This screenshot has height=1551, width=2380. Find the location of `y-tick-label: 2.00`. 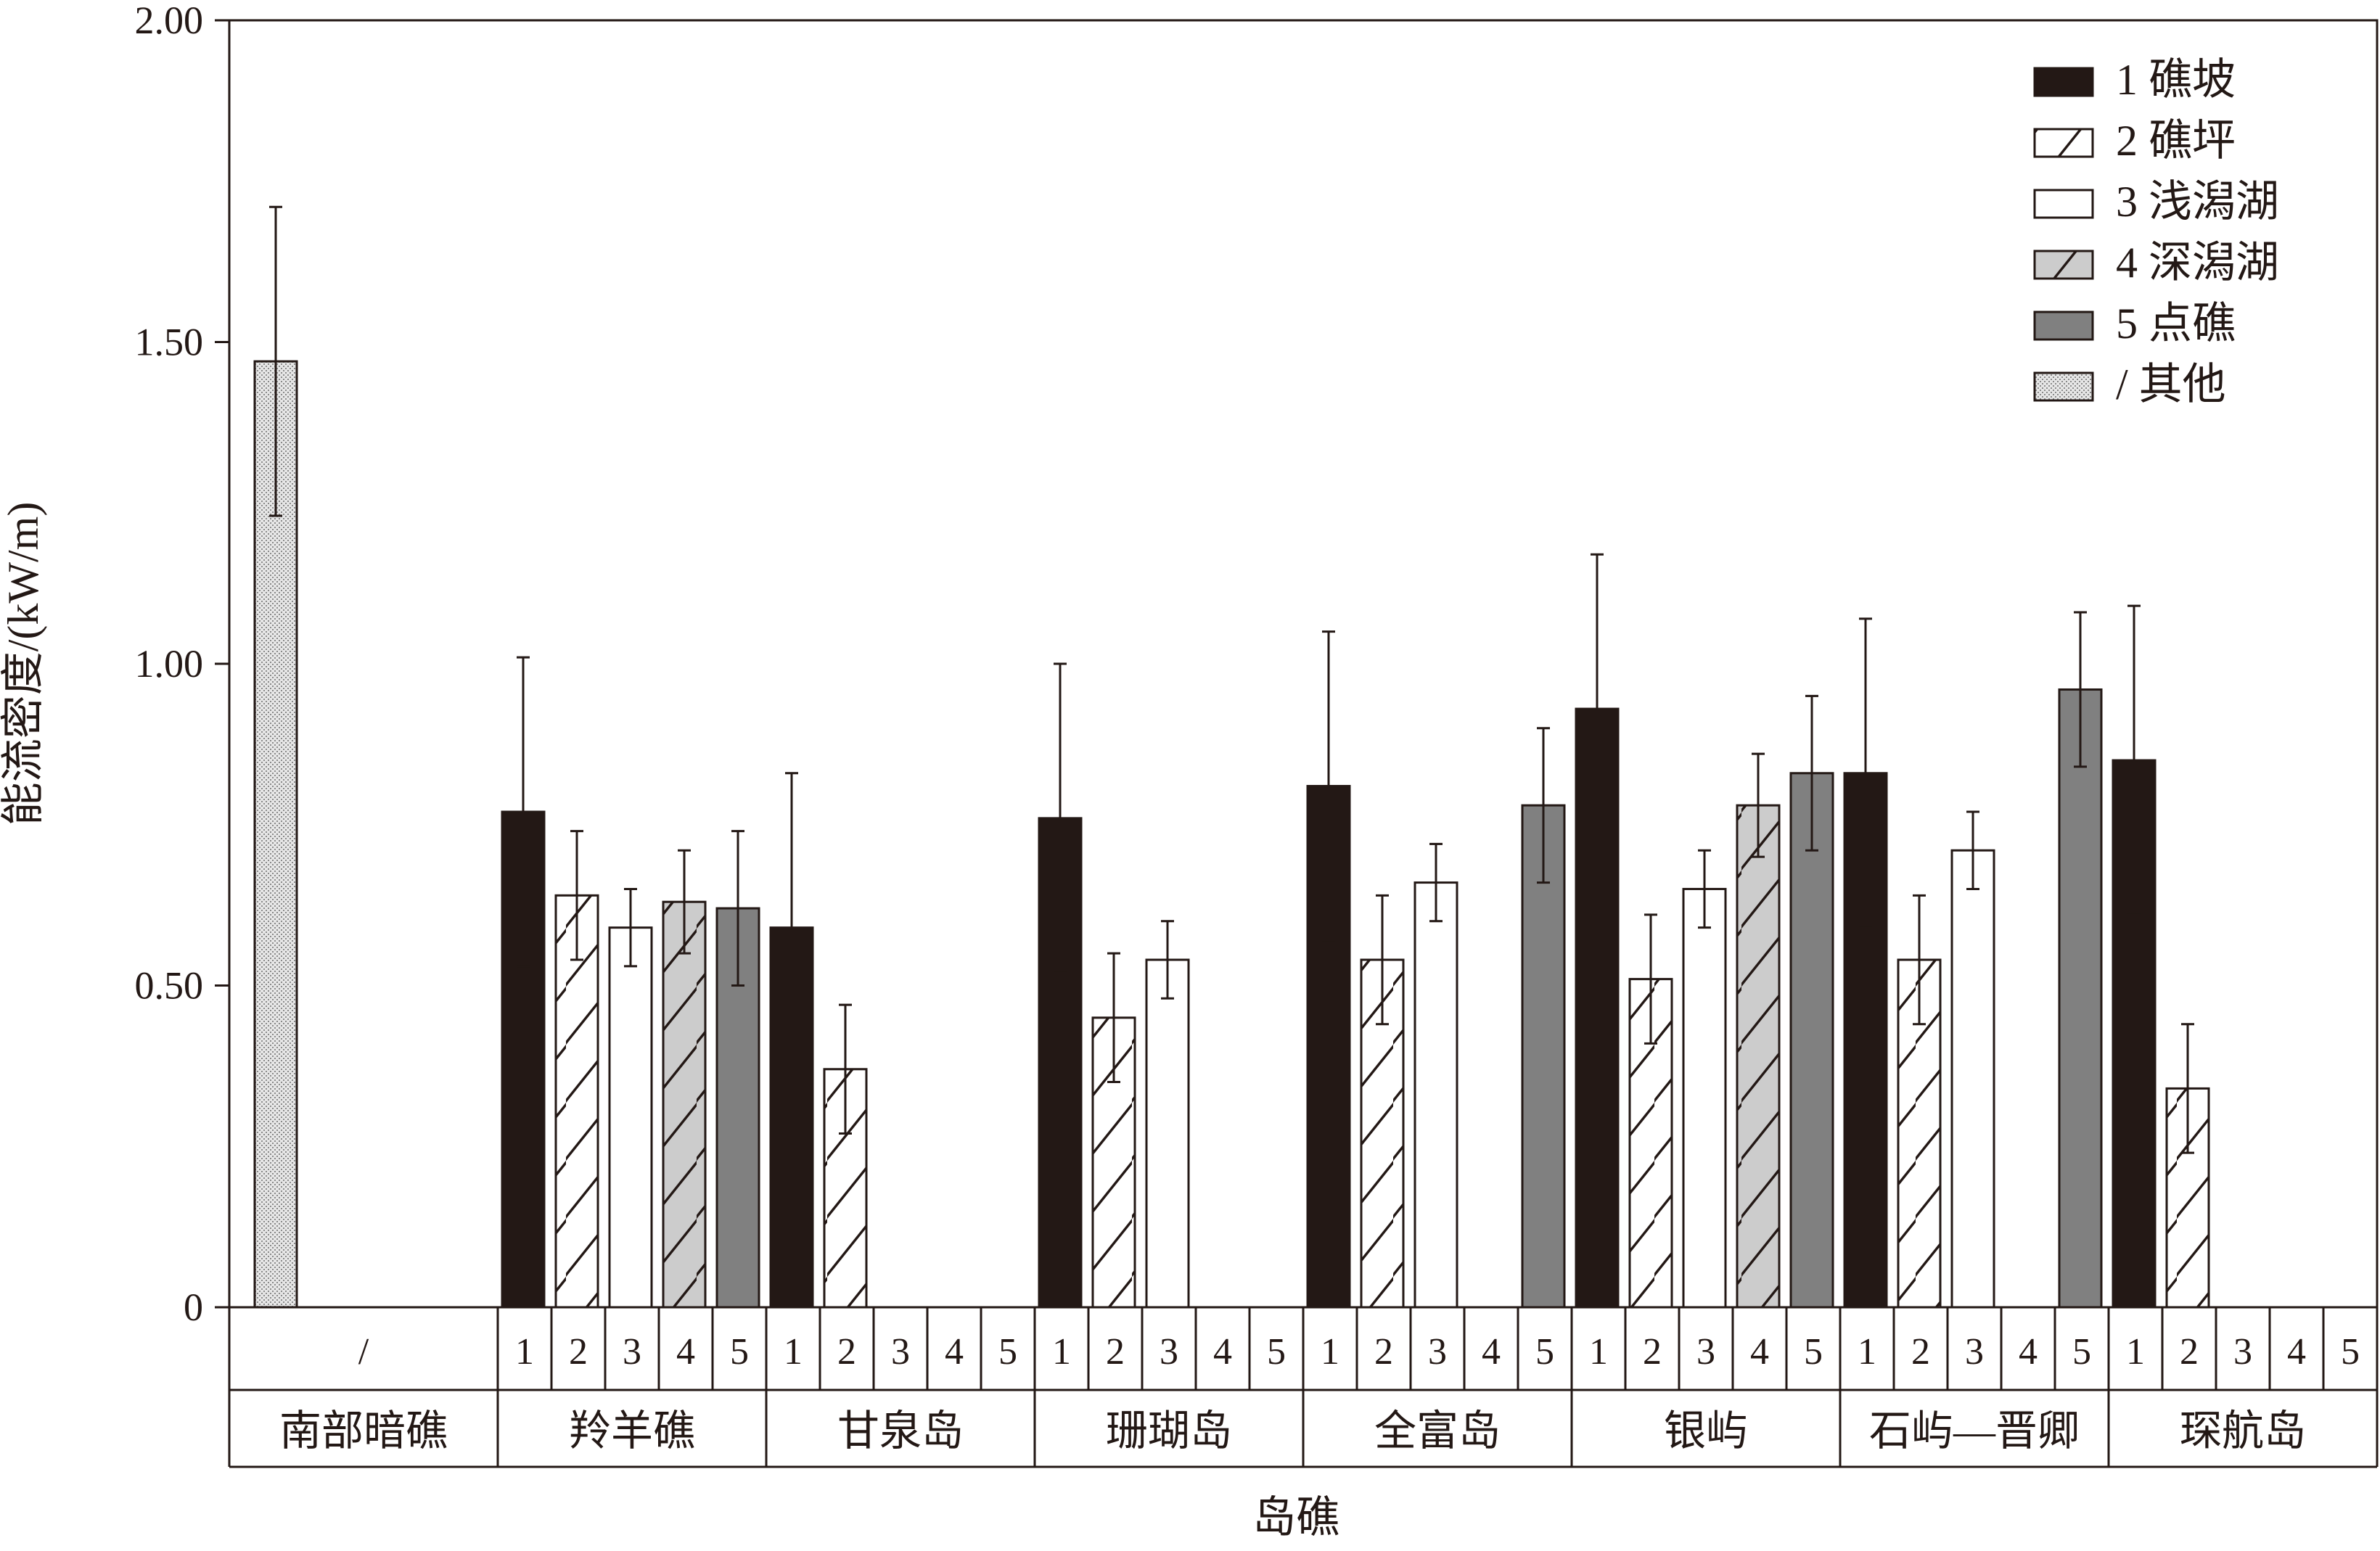

y-tick-label: 2.00 is located at coordinates (169, 21).